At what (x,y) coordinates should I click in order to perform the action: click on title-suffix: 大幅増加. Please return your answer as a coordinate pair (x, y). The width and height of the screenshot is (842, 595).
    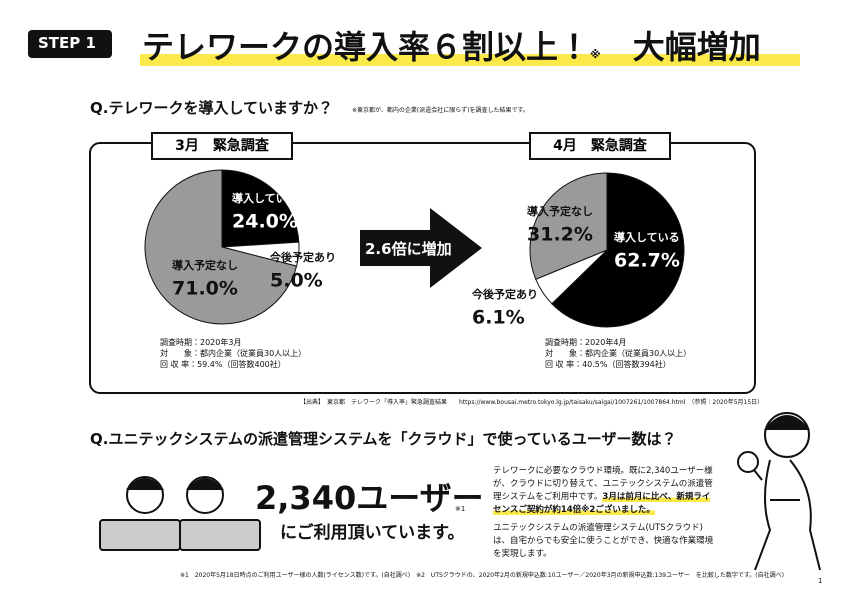
    Looking at the image, I should click on (696, 47).